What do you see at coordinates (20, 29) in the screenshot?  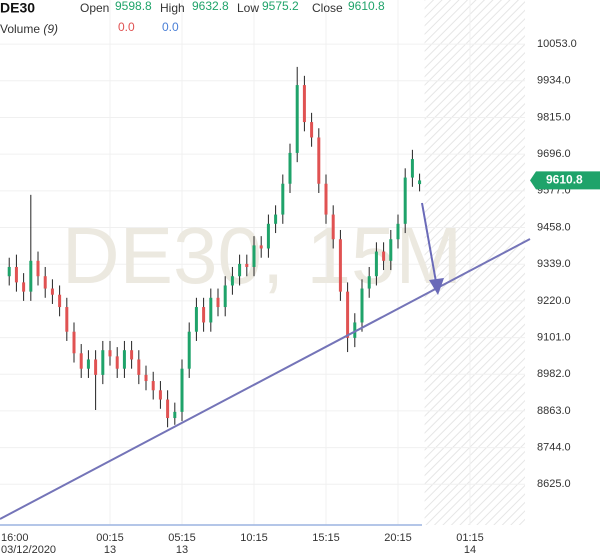 I see `indicator-label: Volume` at bounding box center [20, 29].